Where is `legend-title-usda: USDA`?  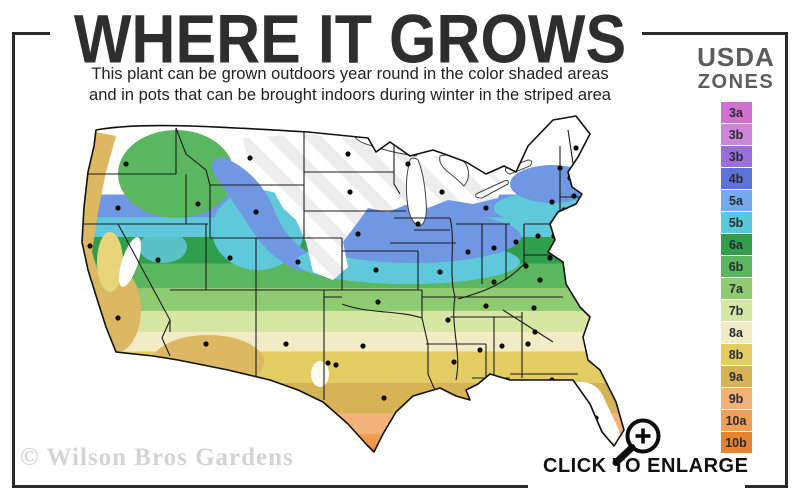
legend-title-usda: USDA is located at coordinates (736, 57).